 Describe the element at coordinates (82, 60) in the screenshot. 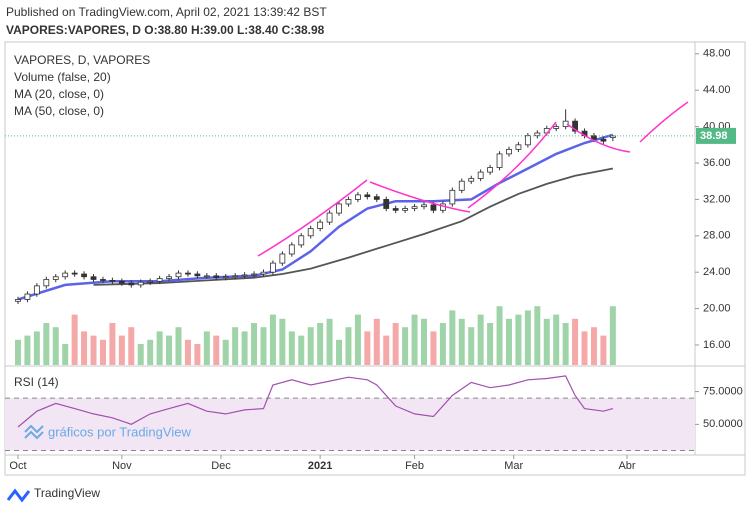

I see `legend-main: VAPORES, D, VAPORES` at that location.